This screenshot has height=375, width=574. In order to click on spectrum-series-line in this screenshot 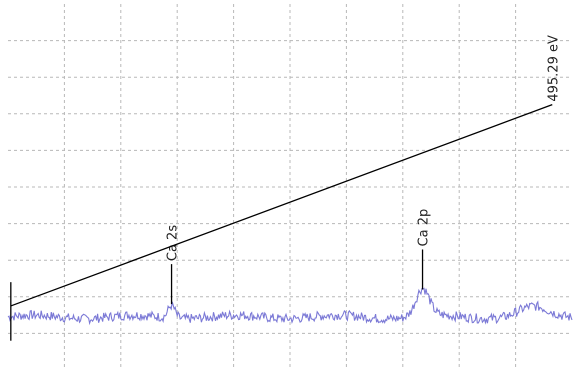, I will do `click(290, 306)`.